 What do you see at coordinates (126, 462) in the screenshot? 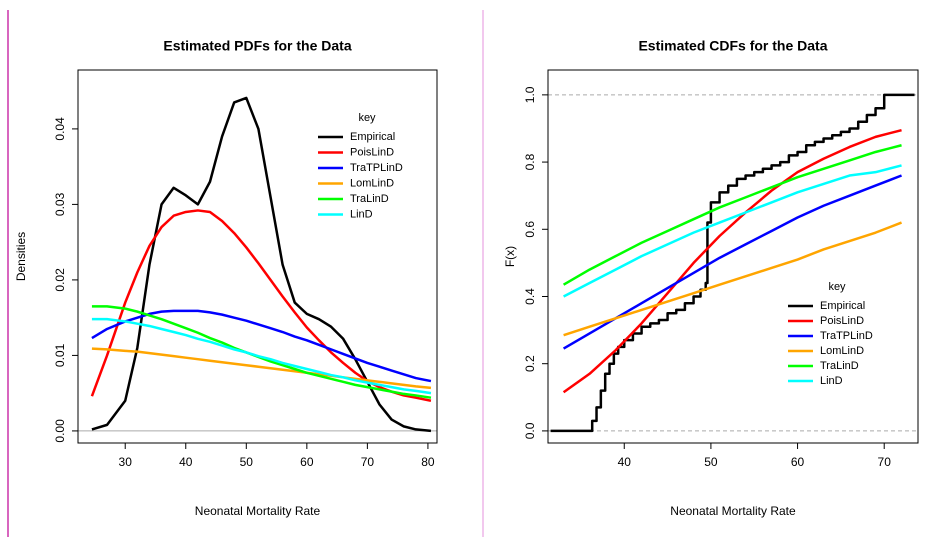
I see `x-tick-label: 30` at bounding box center [126, 462].